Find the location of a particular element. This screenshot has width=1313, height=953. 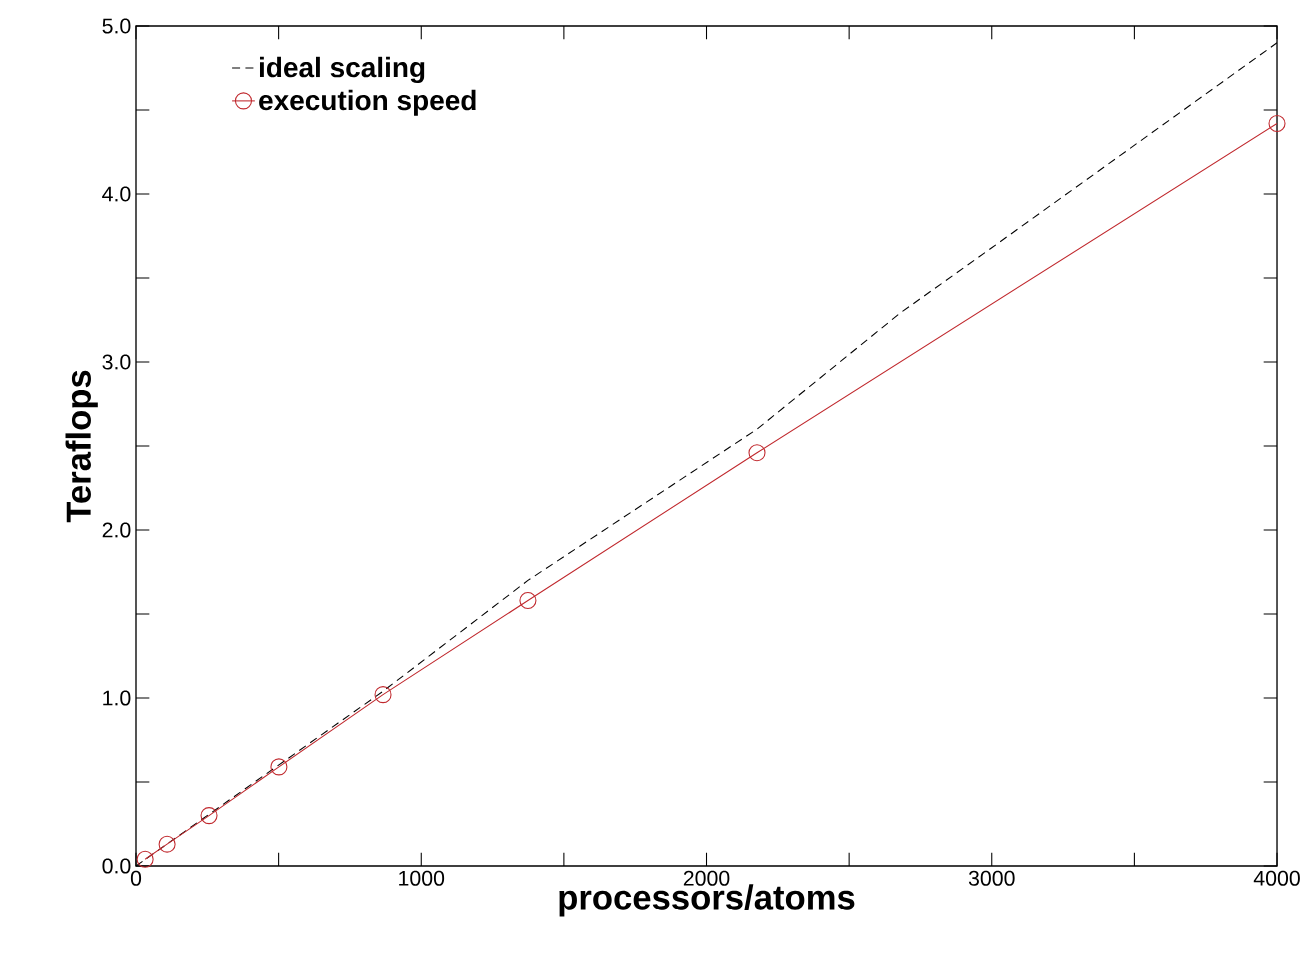

y-tick-label: 1.0 is located at coordinates (117, 698).